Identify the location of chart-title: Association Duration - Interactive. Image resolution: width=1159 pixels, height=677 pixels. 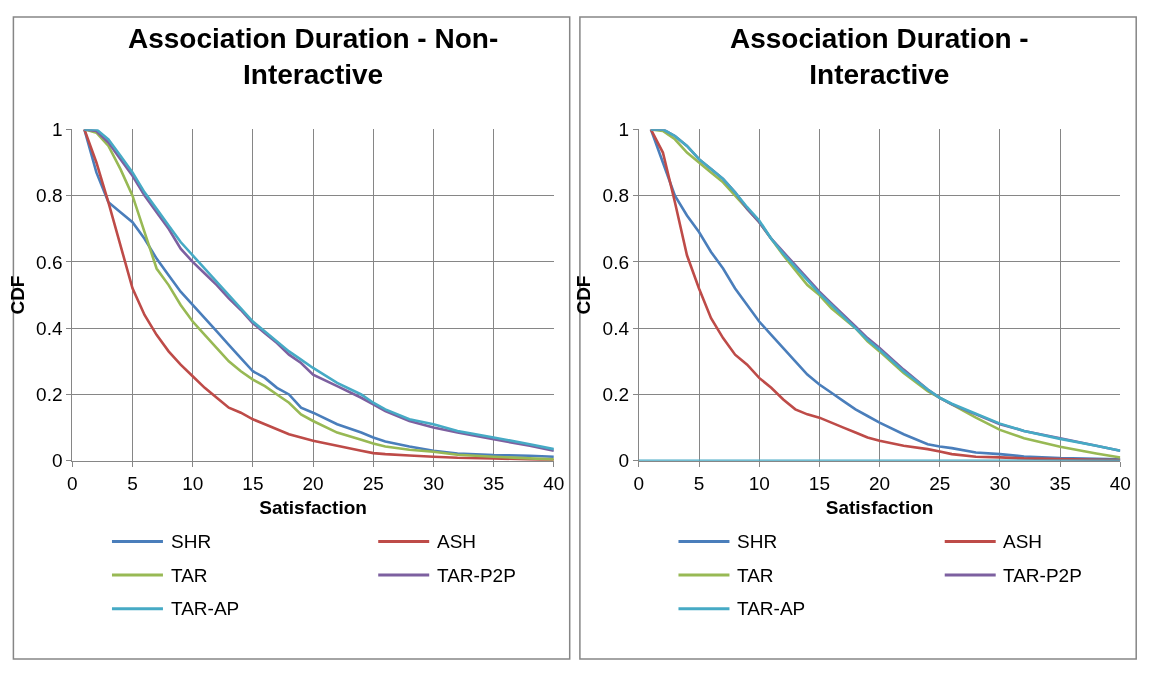
(879, 57).